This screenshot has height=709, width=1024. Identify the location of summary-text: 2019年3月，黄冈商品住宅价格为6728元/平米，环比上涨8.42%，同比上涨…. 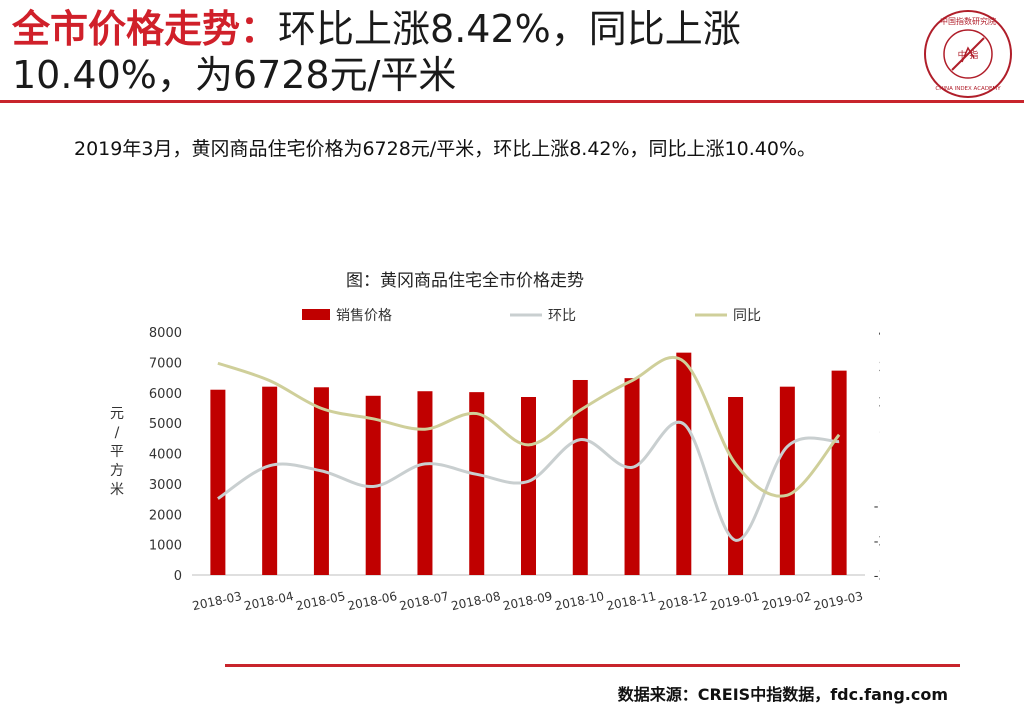
(445, 149).